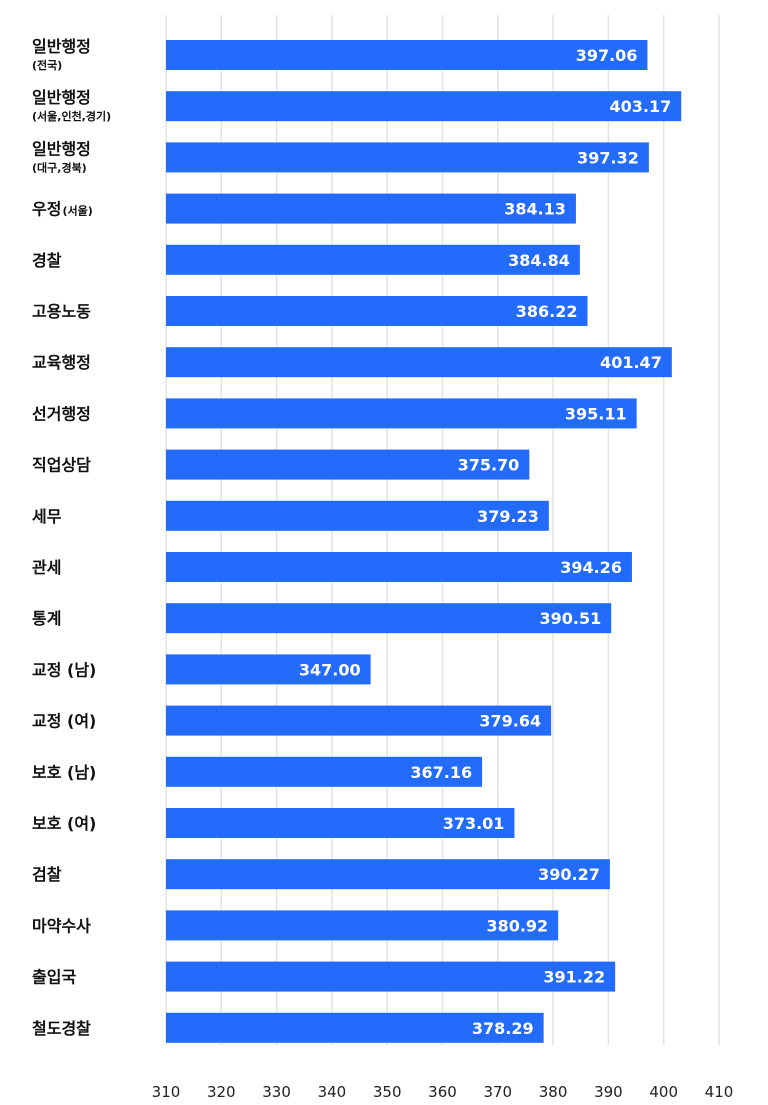 Image resolution: width=768 pixels, height=1105 pixels. I want to click on bar-value-label: 395.11, so click(596, 413).